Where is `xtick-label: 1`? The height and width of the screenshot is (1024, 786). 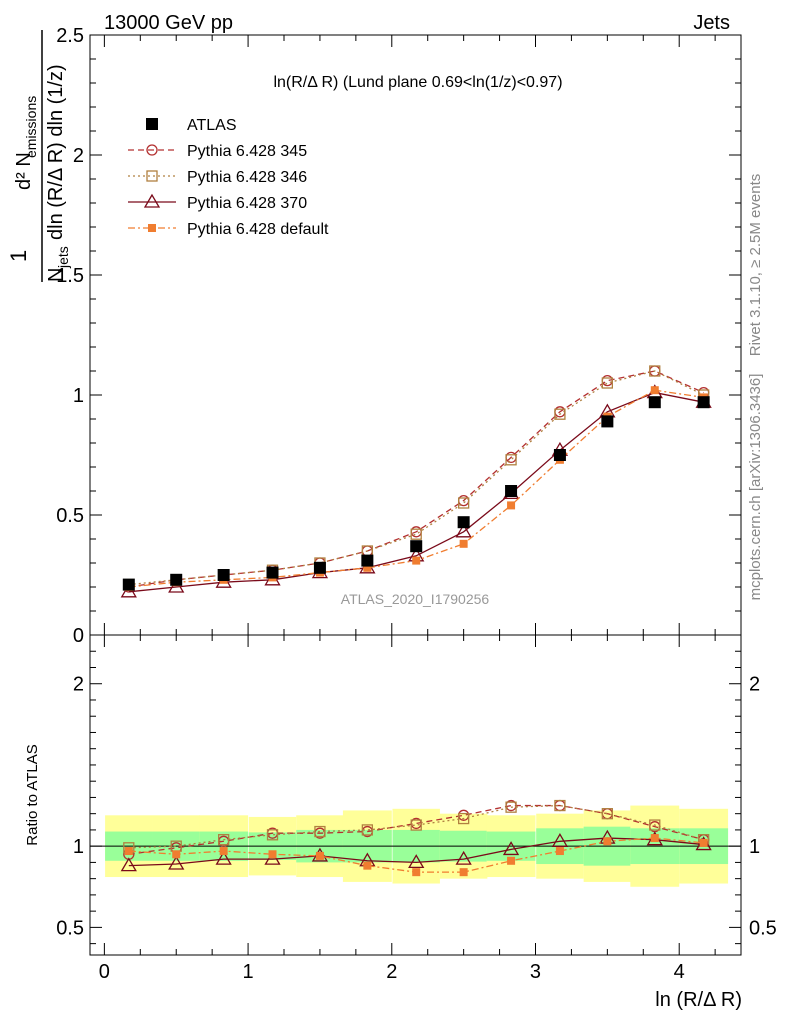 xtick-label: 1 is located at coordinates (248, 972).